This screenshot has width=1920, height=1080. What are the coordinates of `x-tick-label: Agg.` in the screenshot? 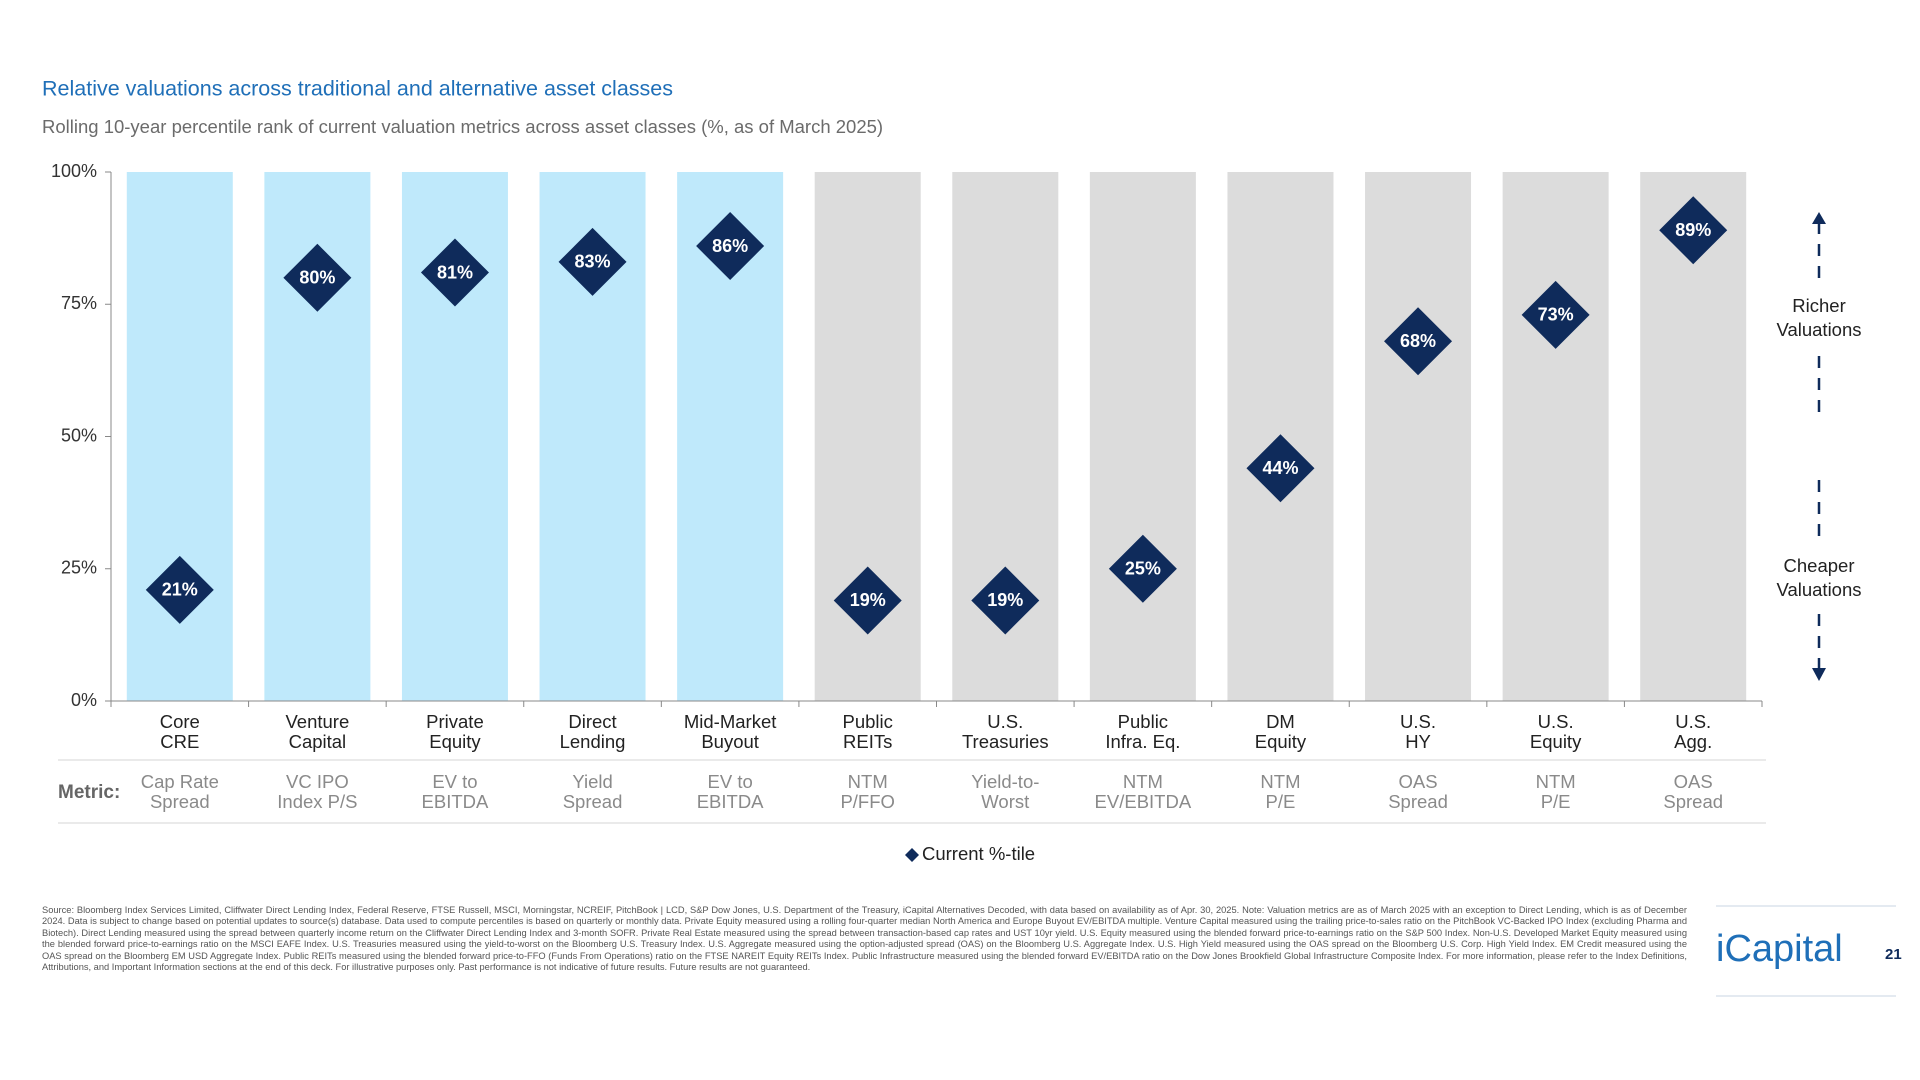 It's located at (1693, 741).